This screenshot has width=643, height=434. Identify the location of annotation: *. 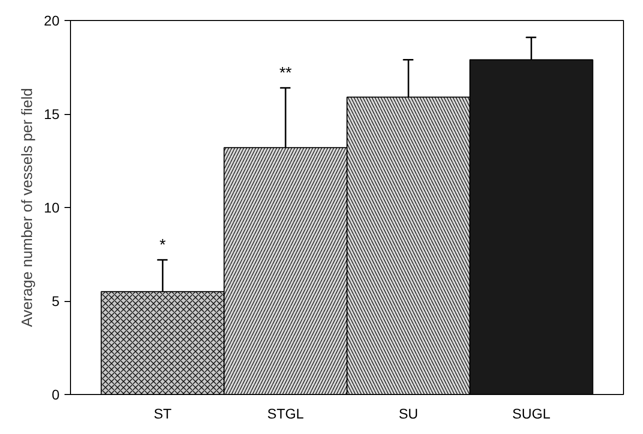
(163, 245).